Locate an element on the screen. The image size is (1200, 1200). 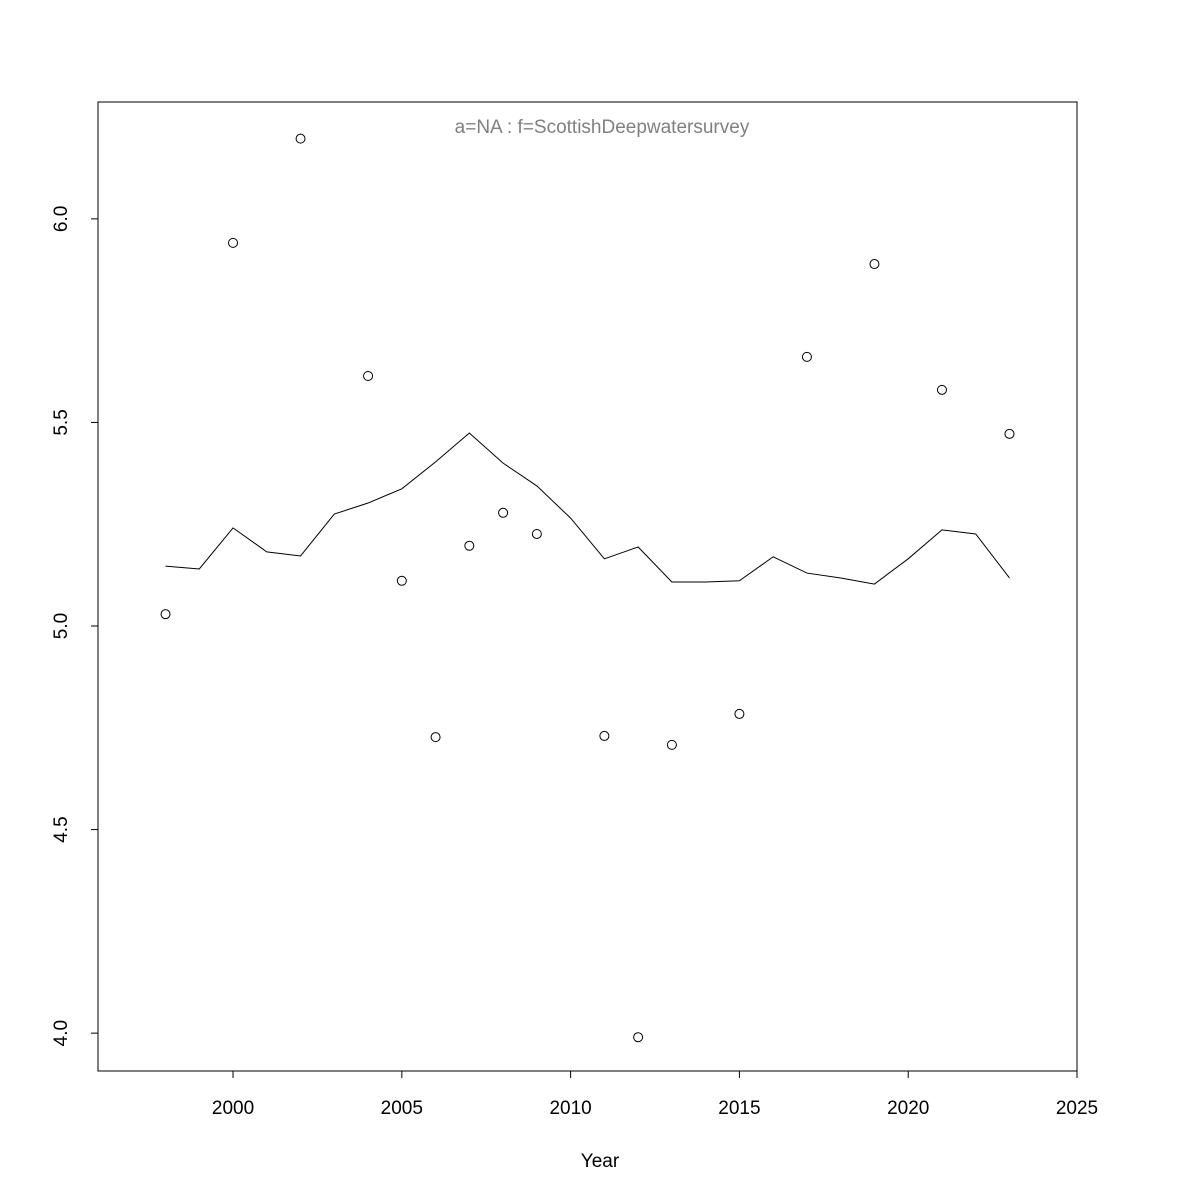
y-tick-label: 5.5 is located at coordinates (61, 422).